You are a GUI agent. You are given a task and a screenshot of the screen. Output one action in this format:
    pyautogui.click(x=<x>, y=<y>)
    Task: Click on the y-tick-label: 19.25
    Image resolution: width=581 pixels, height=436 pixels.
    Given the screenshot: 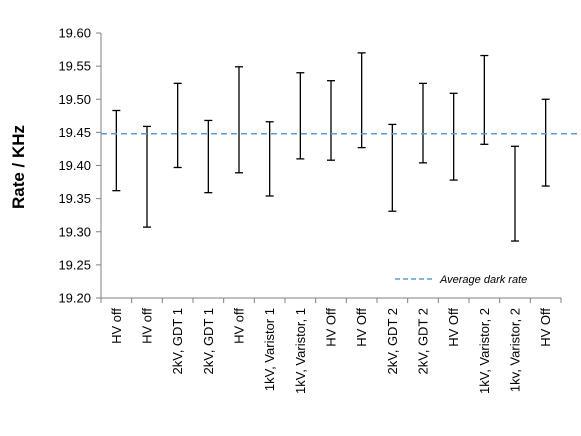 What is the action you would take?
    pyautogui.click(x=74, y=264)
    